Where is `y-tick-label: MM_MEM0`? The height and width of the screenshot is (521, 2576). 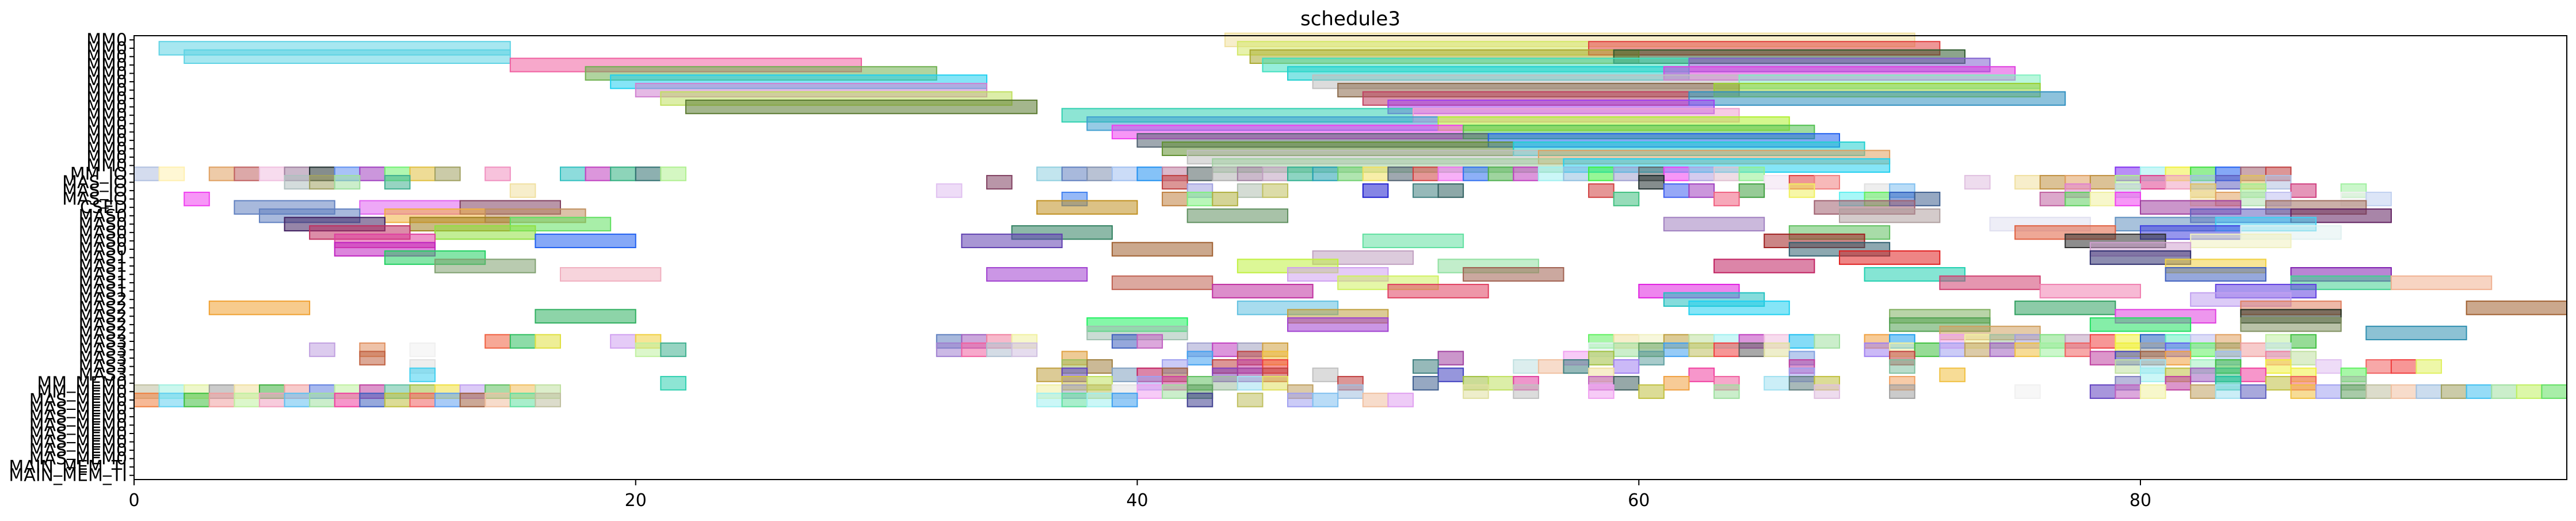
y-tick-label: MM_MEM0 is located at coordinates (82, 392).